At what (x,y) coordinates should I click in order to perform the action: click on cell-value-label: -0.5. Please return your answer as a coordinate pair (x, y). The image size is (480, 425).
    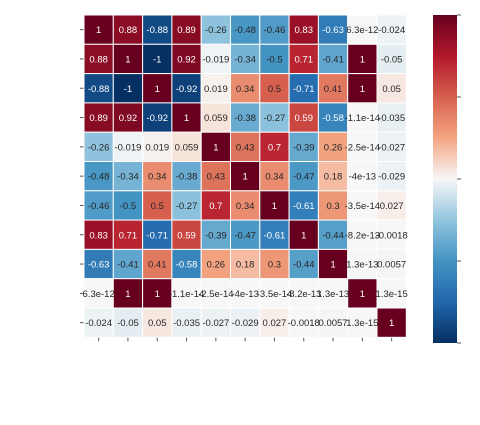
    Looking at the image, I should click on (274, 59).